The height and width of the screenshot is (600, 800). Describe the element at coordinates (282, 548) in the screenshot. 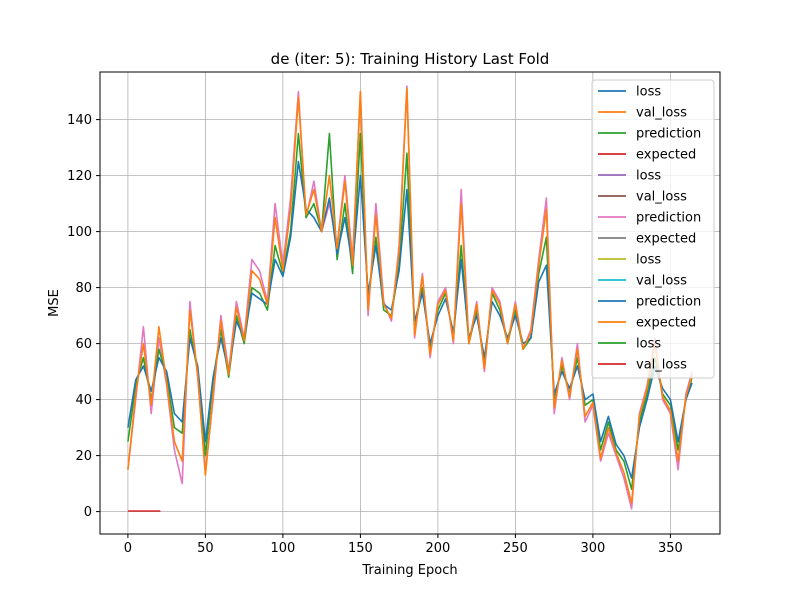

I see `x-tick-label: 100` at that location.